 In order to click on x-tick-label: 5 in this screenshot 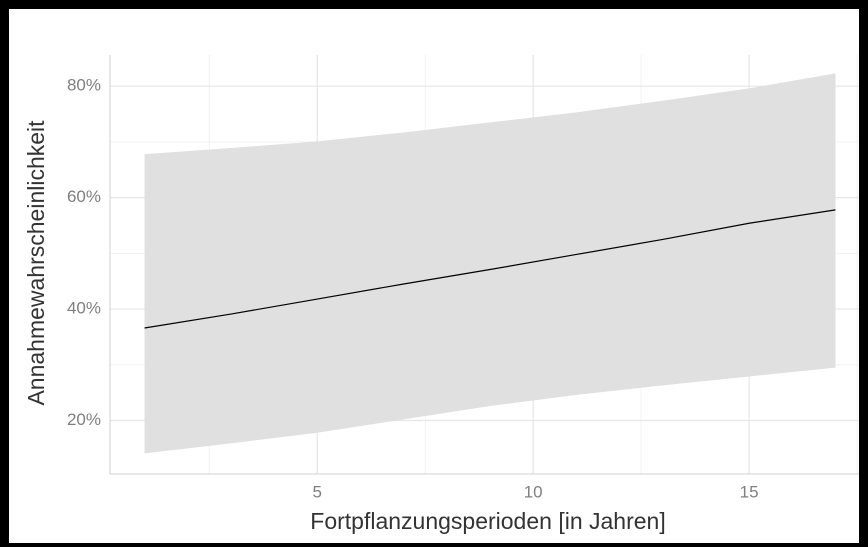, I will do `click(317, 491)`.